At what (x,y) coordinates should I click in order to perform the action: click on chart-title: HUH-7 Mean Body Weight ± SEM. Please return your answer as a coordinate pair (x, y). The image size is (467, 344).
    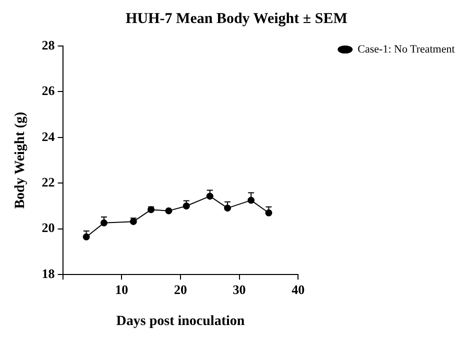
    Looking at the image, I should click on (237, 18).